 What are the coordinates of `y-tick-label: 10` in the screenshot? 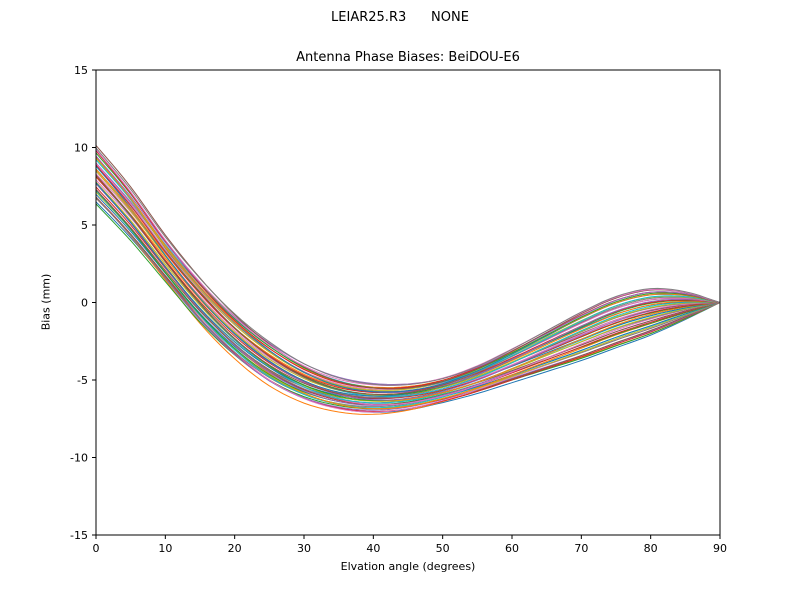 It's located at (81, 148).